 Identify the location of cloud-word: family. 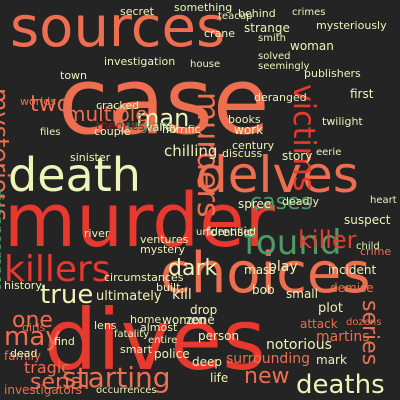
(23, 356).